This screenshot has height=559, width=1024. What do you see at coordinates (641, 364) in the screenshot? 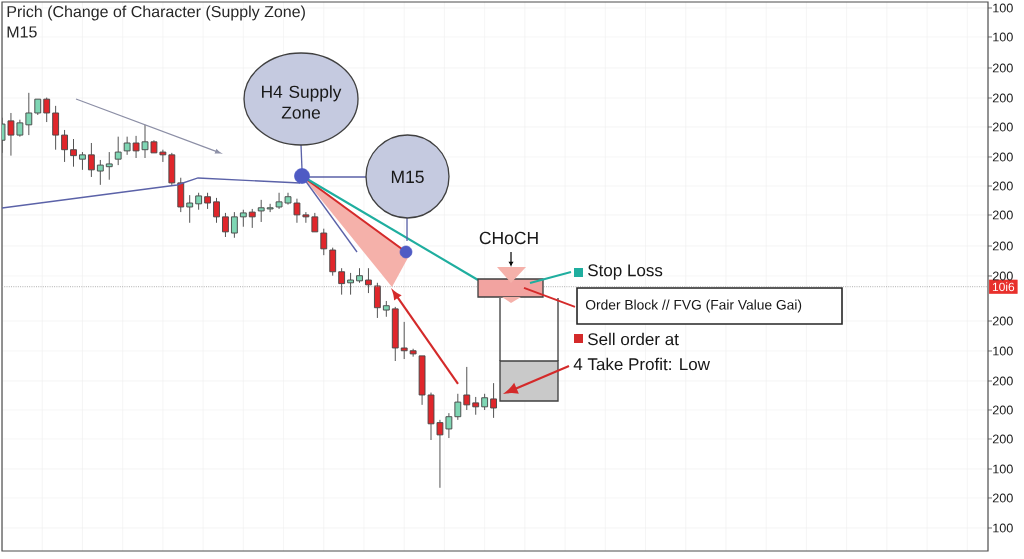
I see `text: 4 Take Profit: Low` at bounding box center [641, 364].